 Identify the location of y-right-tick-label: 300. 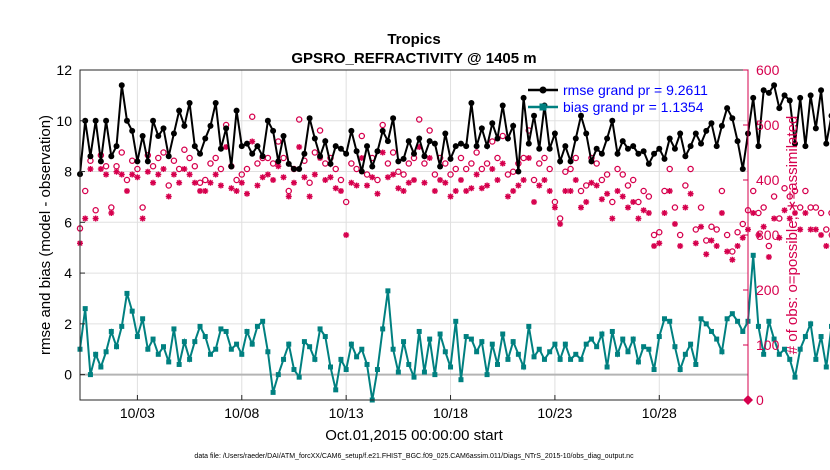
(768, 235).